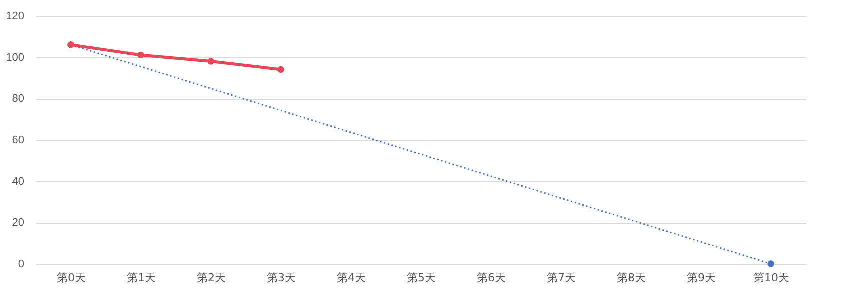  Describe the element at coordinates (701, 278) in the screenshot. I see `x-tick-label: 第9天` at that location.